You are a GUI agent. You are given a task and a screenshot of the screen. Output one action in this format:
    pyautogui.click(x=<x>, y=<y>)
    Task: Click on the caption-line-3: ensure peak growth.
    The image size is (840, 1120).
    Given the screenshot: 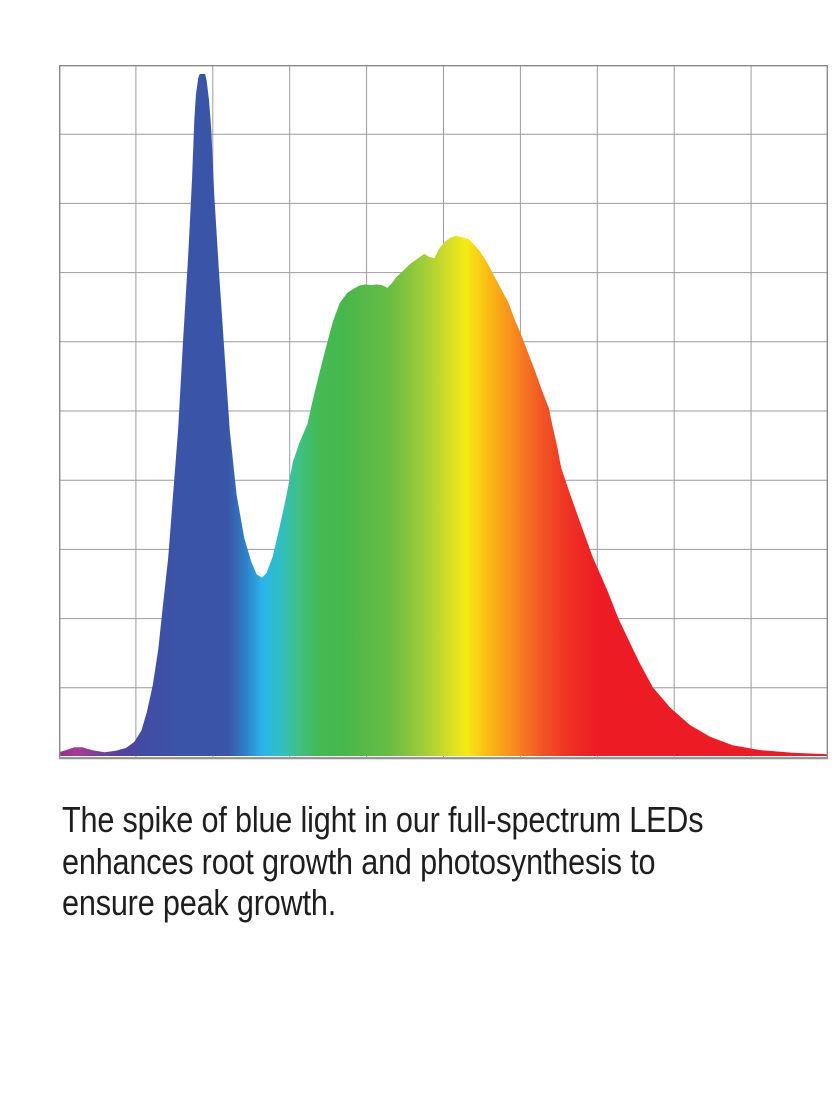 What is the action you would take?
    pyautogui.click(x=199, y=902)
    